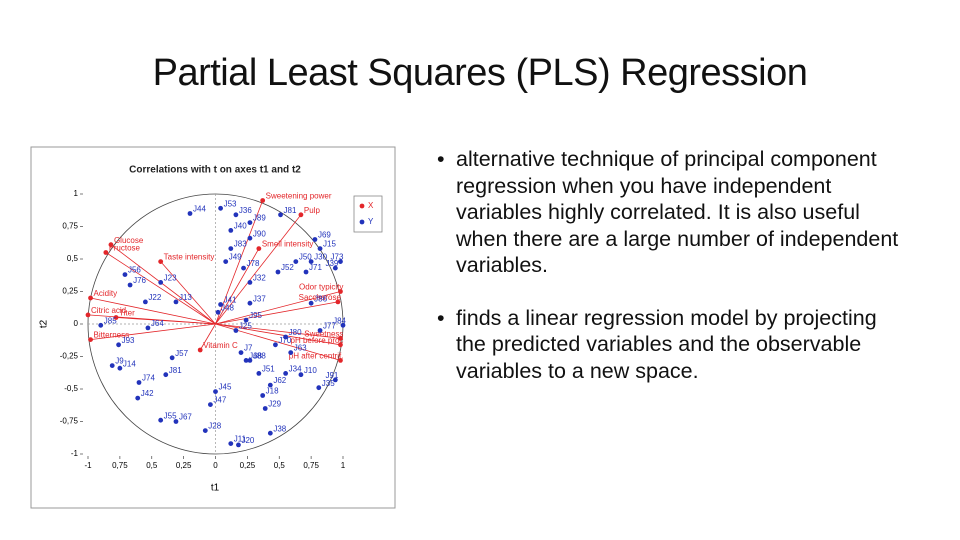 Image resolution: width=960 pixels, height=540 pixels. What do you see at coordinates (230, 300) in the screenshot?
I see `point-label: J41` at bounding box center [230, 300].